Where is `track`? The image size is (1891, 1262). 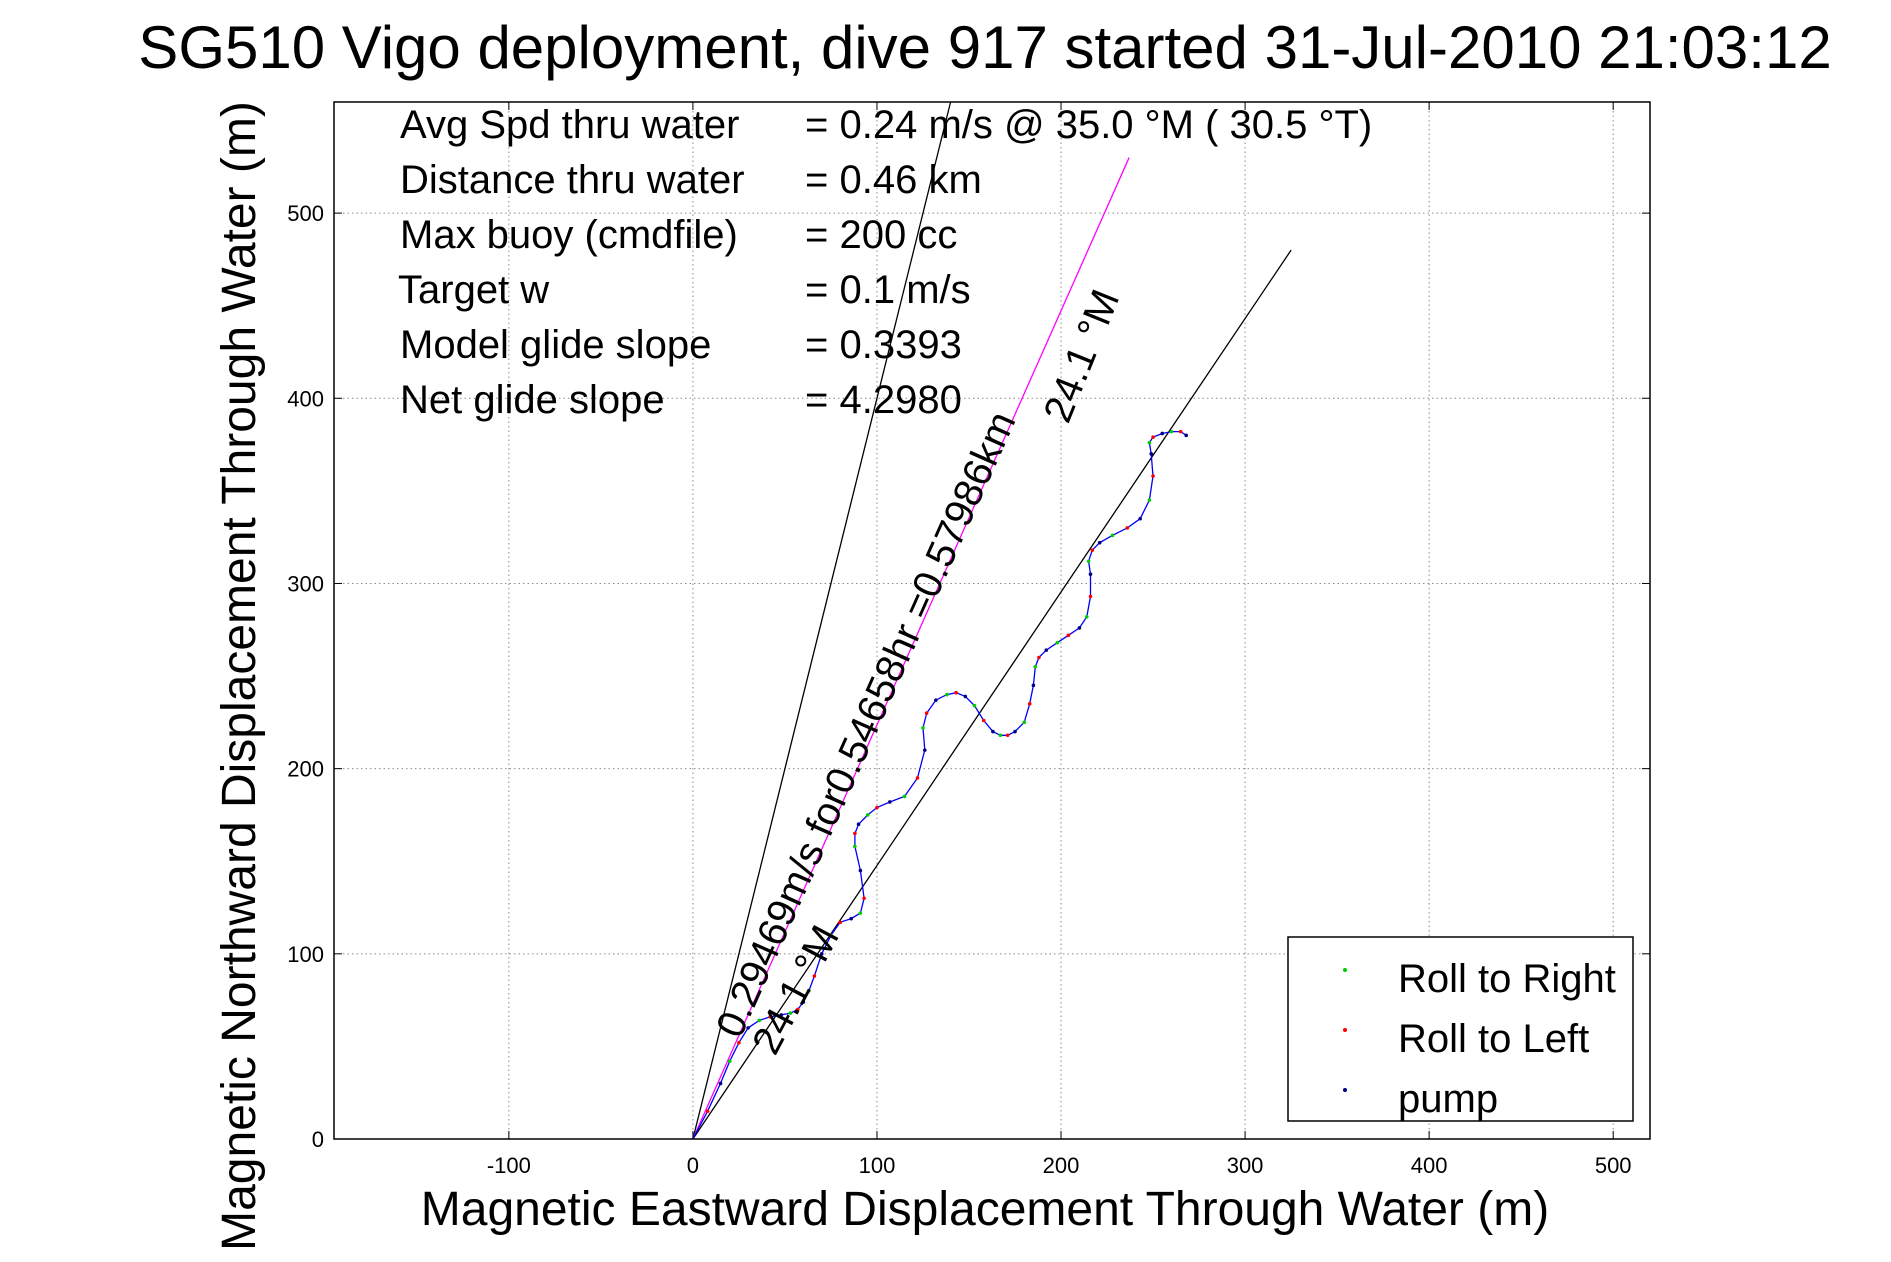 track is located at coordinates (940, 784).